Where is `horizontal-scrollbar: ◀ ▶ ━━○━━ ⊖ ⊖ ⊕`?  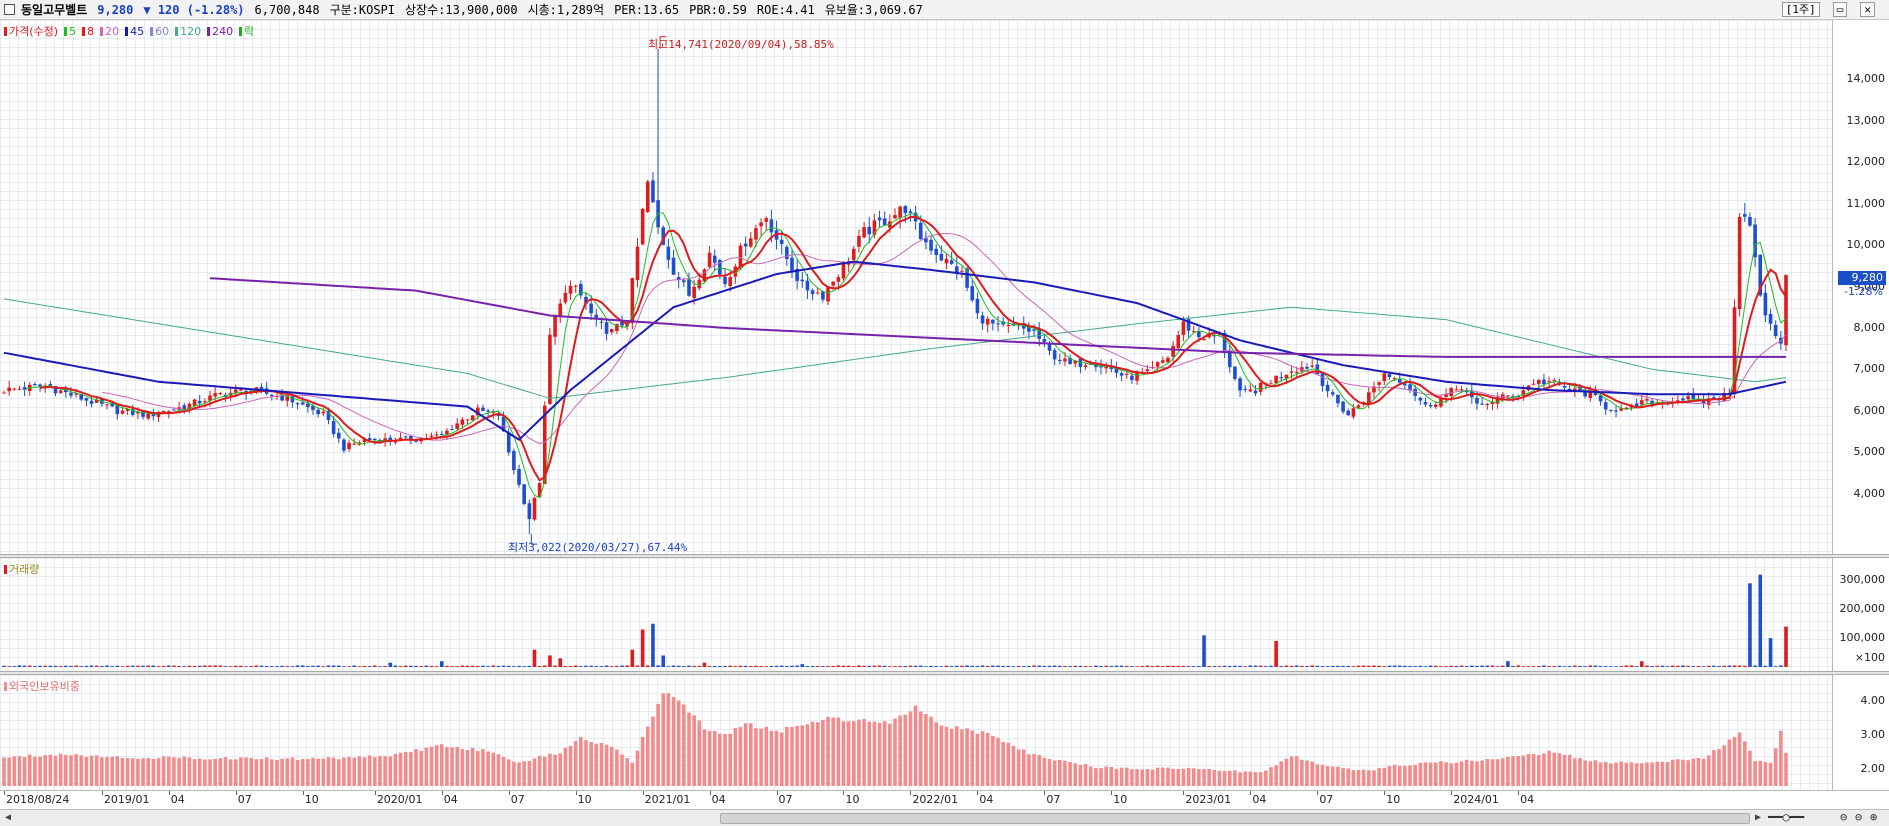 horizontal-scrollbar: ◀ ▶ ━━○━━ ⊖ ⊖ ⊕ is located at coordinates (944, 817).